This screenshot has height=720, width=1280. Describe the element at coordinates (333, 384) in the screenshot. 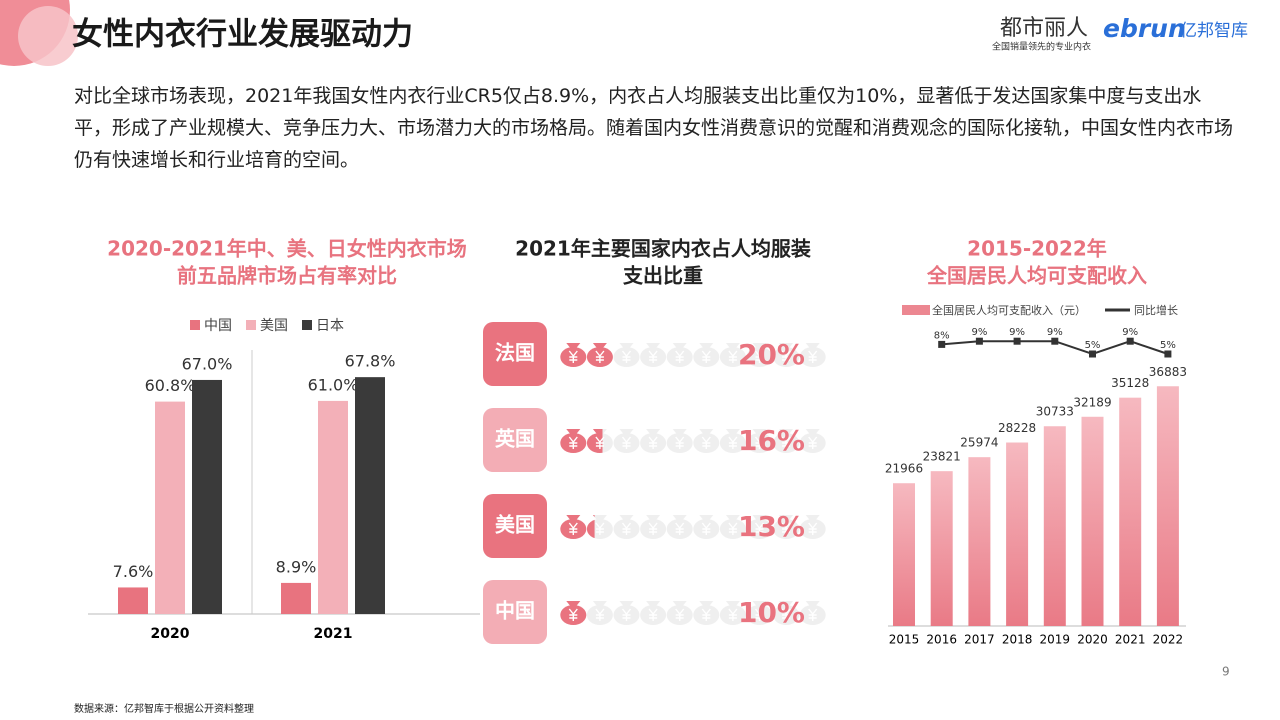

I see `value-label: 61.0%` at that location.